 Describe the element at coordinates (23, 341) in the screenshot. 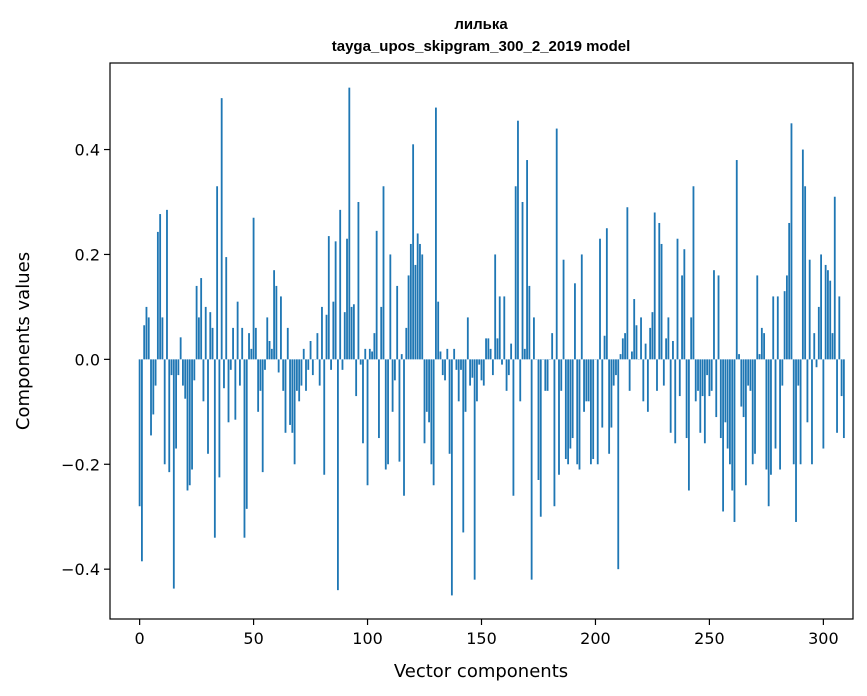

I see `y-axis-label: Components values` at that location.